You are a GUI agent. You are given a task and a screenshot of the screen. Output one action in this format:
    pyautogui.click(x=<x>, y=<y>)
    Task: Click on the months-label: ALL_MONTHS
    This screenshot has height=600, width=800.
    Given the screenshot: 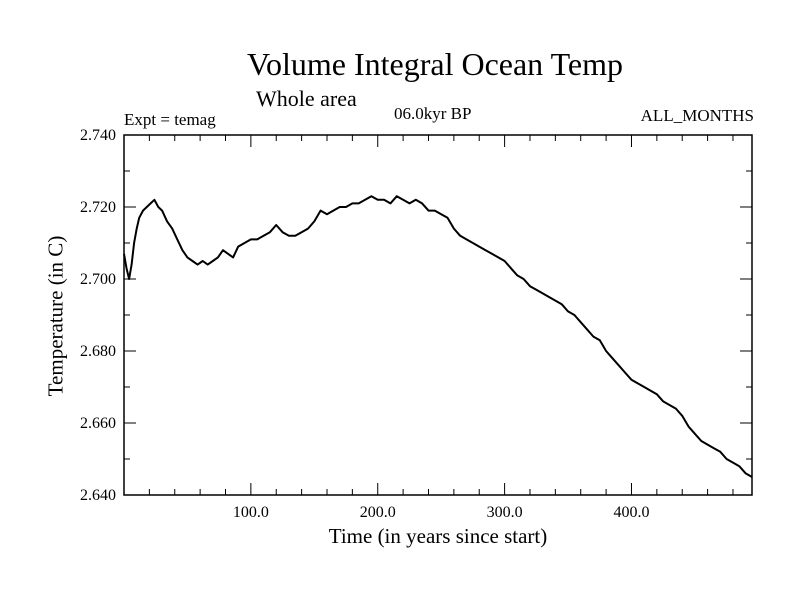 What is the action you would take?
    pyautogui.click(x=697, y=115)
    